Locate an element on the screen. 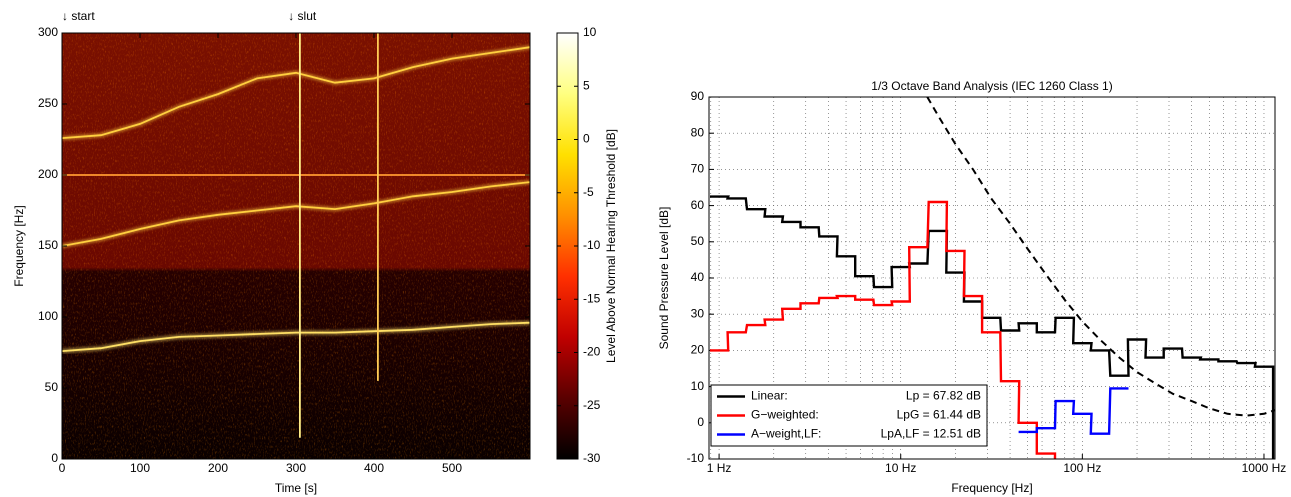 The height and width of the screenshot is (497, 1291). y-tick-label: 250 is located at coordinates (48, 103).